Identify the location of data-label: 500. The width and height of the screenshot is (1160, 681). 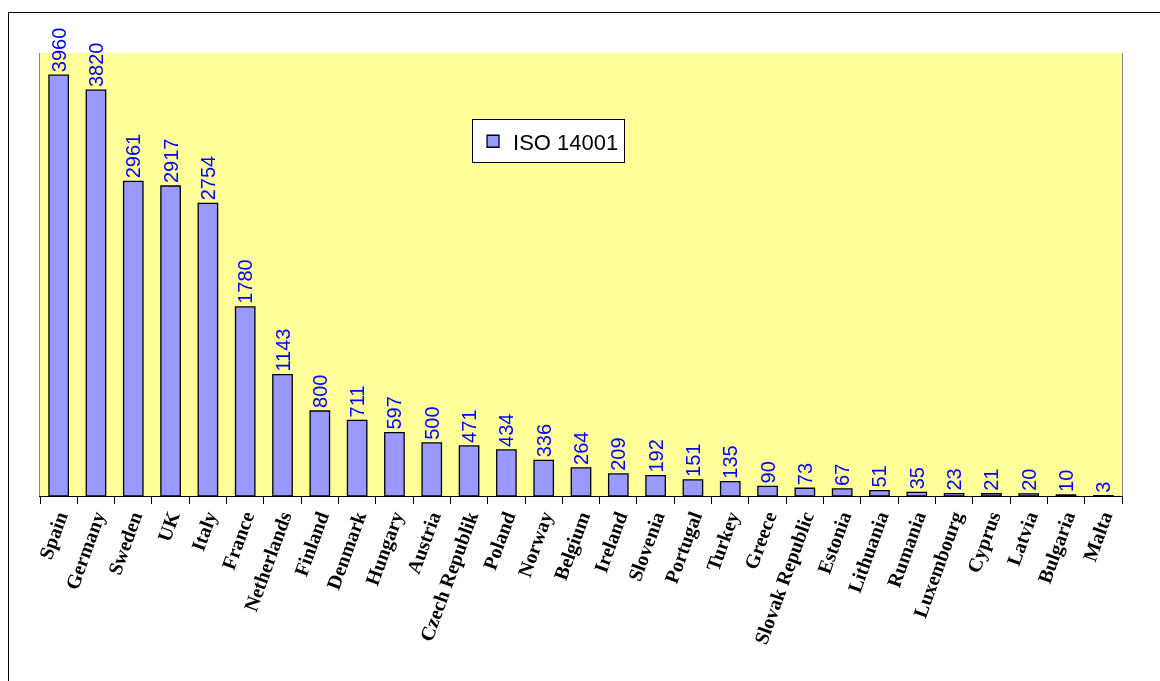
(431, 423).